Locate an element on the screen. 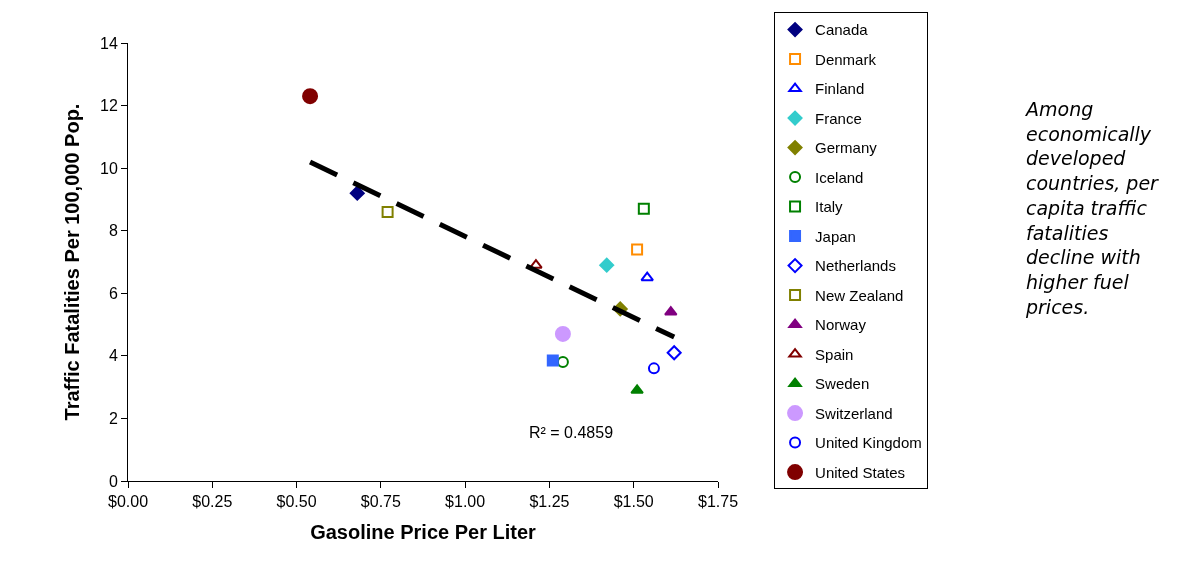 The width and height of the screenshot is (1203, 571). y-tick-label: 6 is located at coordinates (113, 293).